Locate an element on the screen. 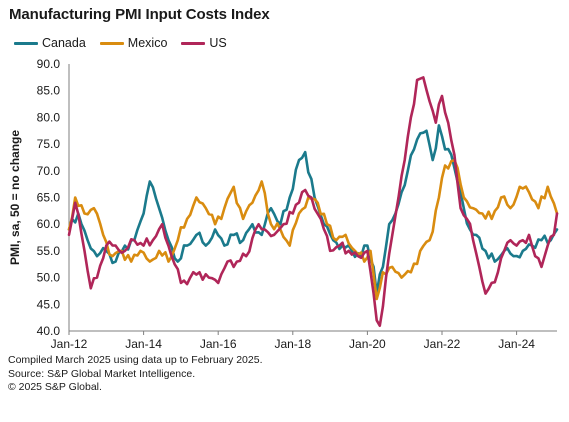 This screenshot has width=569, height=422. legend-swatch-canada is located at coordinates (26, 43).